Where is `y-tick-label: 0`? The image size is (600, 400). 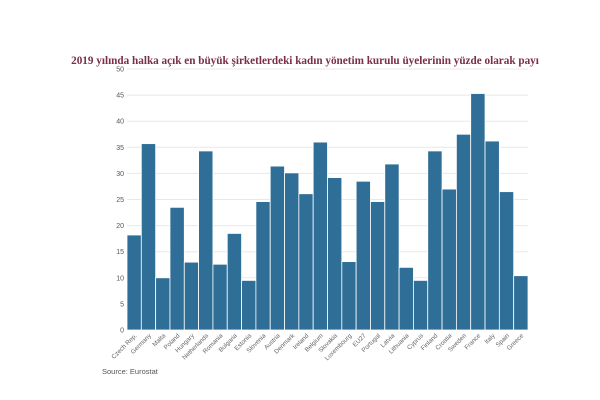 y-tick-label: 0 is located at coordinates (122, 331).